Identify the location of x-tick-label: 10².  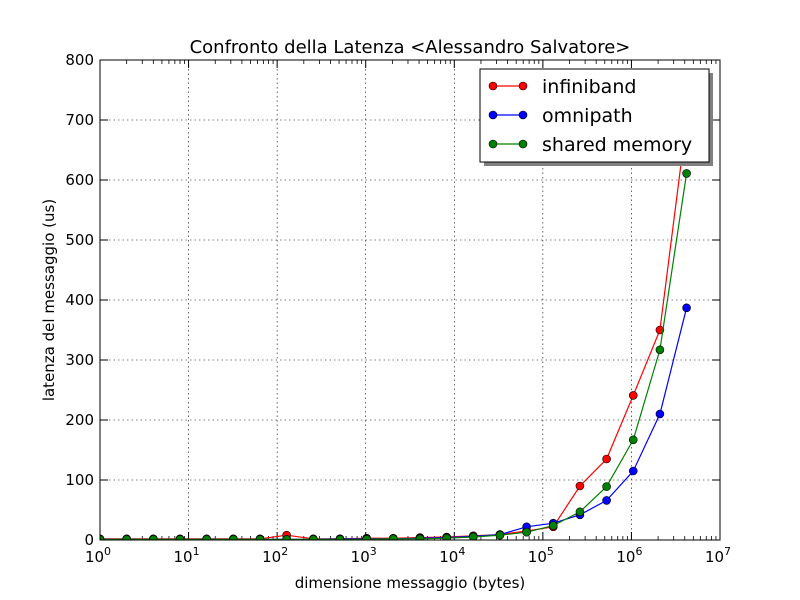
(275, 555).